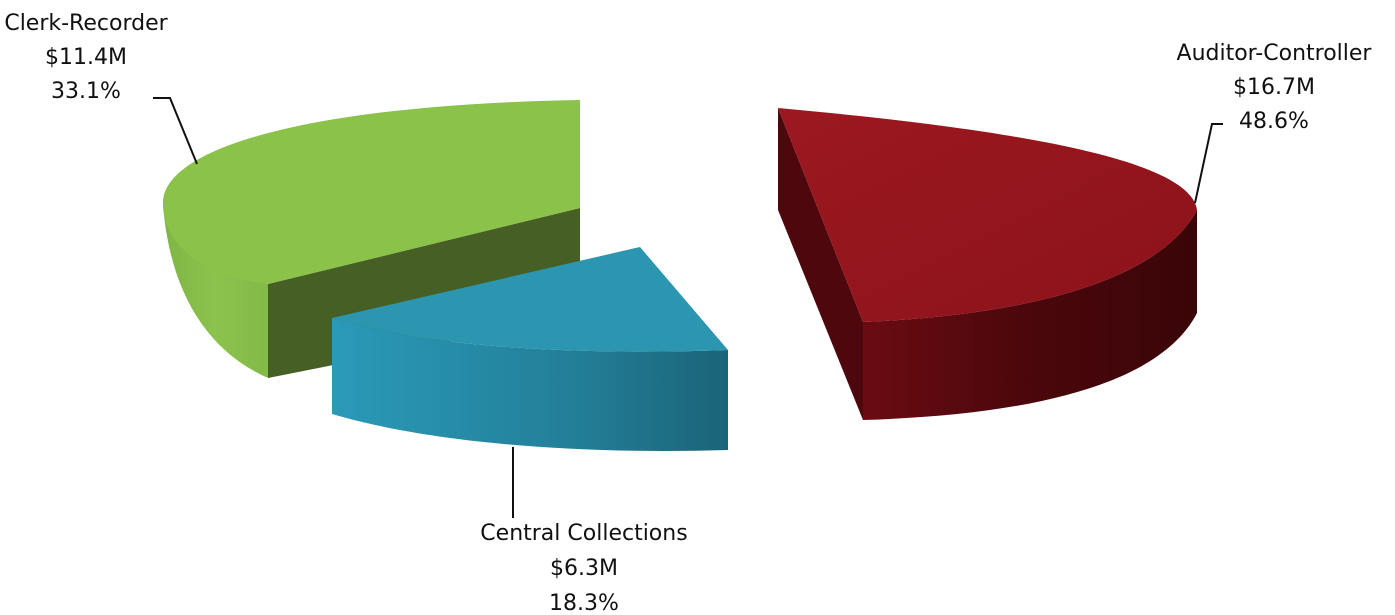  What do you see at coordinates (530, 299) in the screenshot?
I see `slice-top-central-collections` at bounding box center [530, 299].